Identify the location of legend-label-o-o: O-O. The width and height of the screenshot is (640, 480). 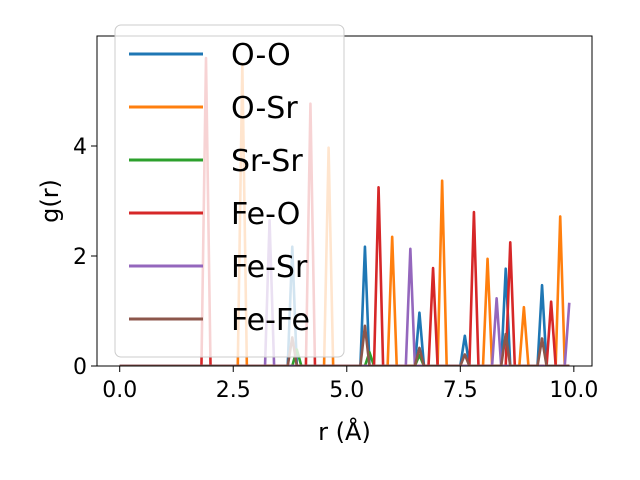
(261, 55).